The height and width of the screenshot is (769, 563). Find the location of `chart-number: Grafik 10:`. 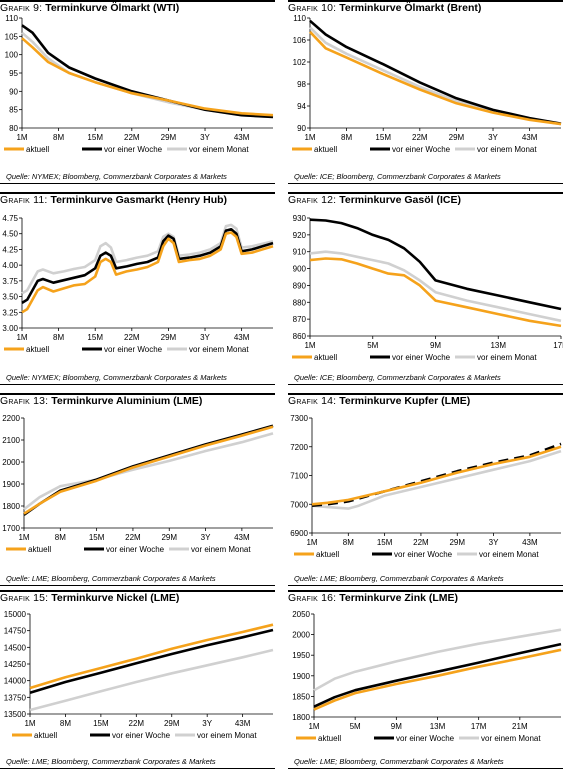

chart-number: Grafik 10: is located at coordinates (312, 8).